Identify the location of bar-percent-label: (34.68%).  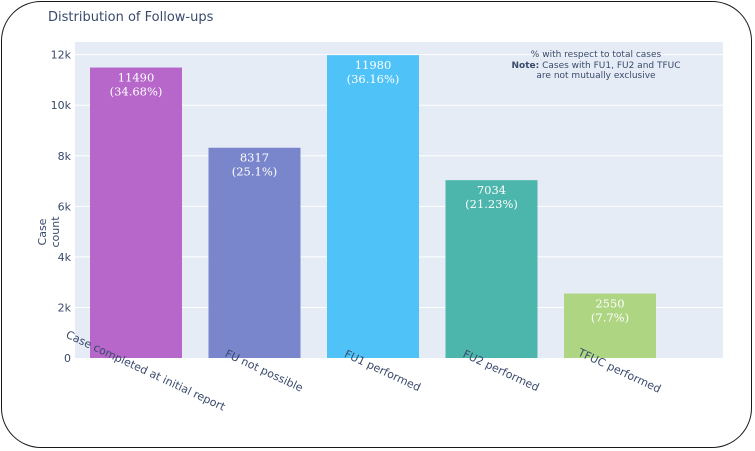
(136, 92).